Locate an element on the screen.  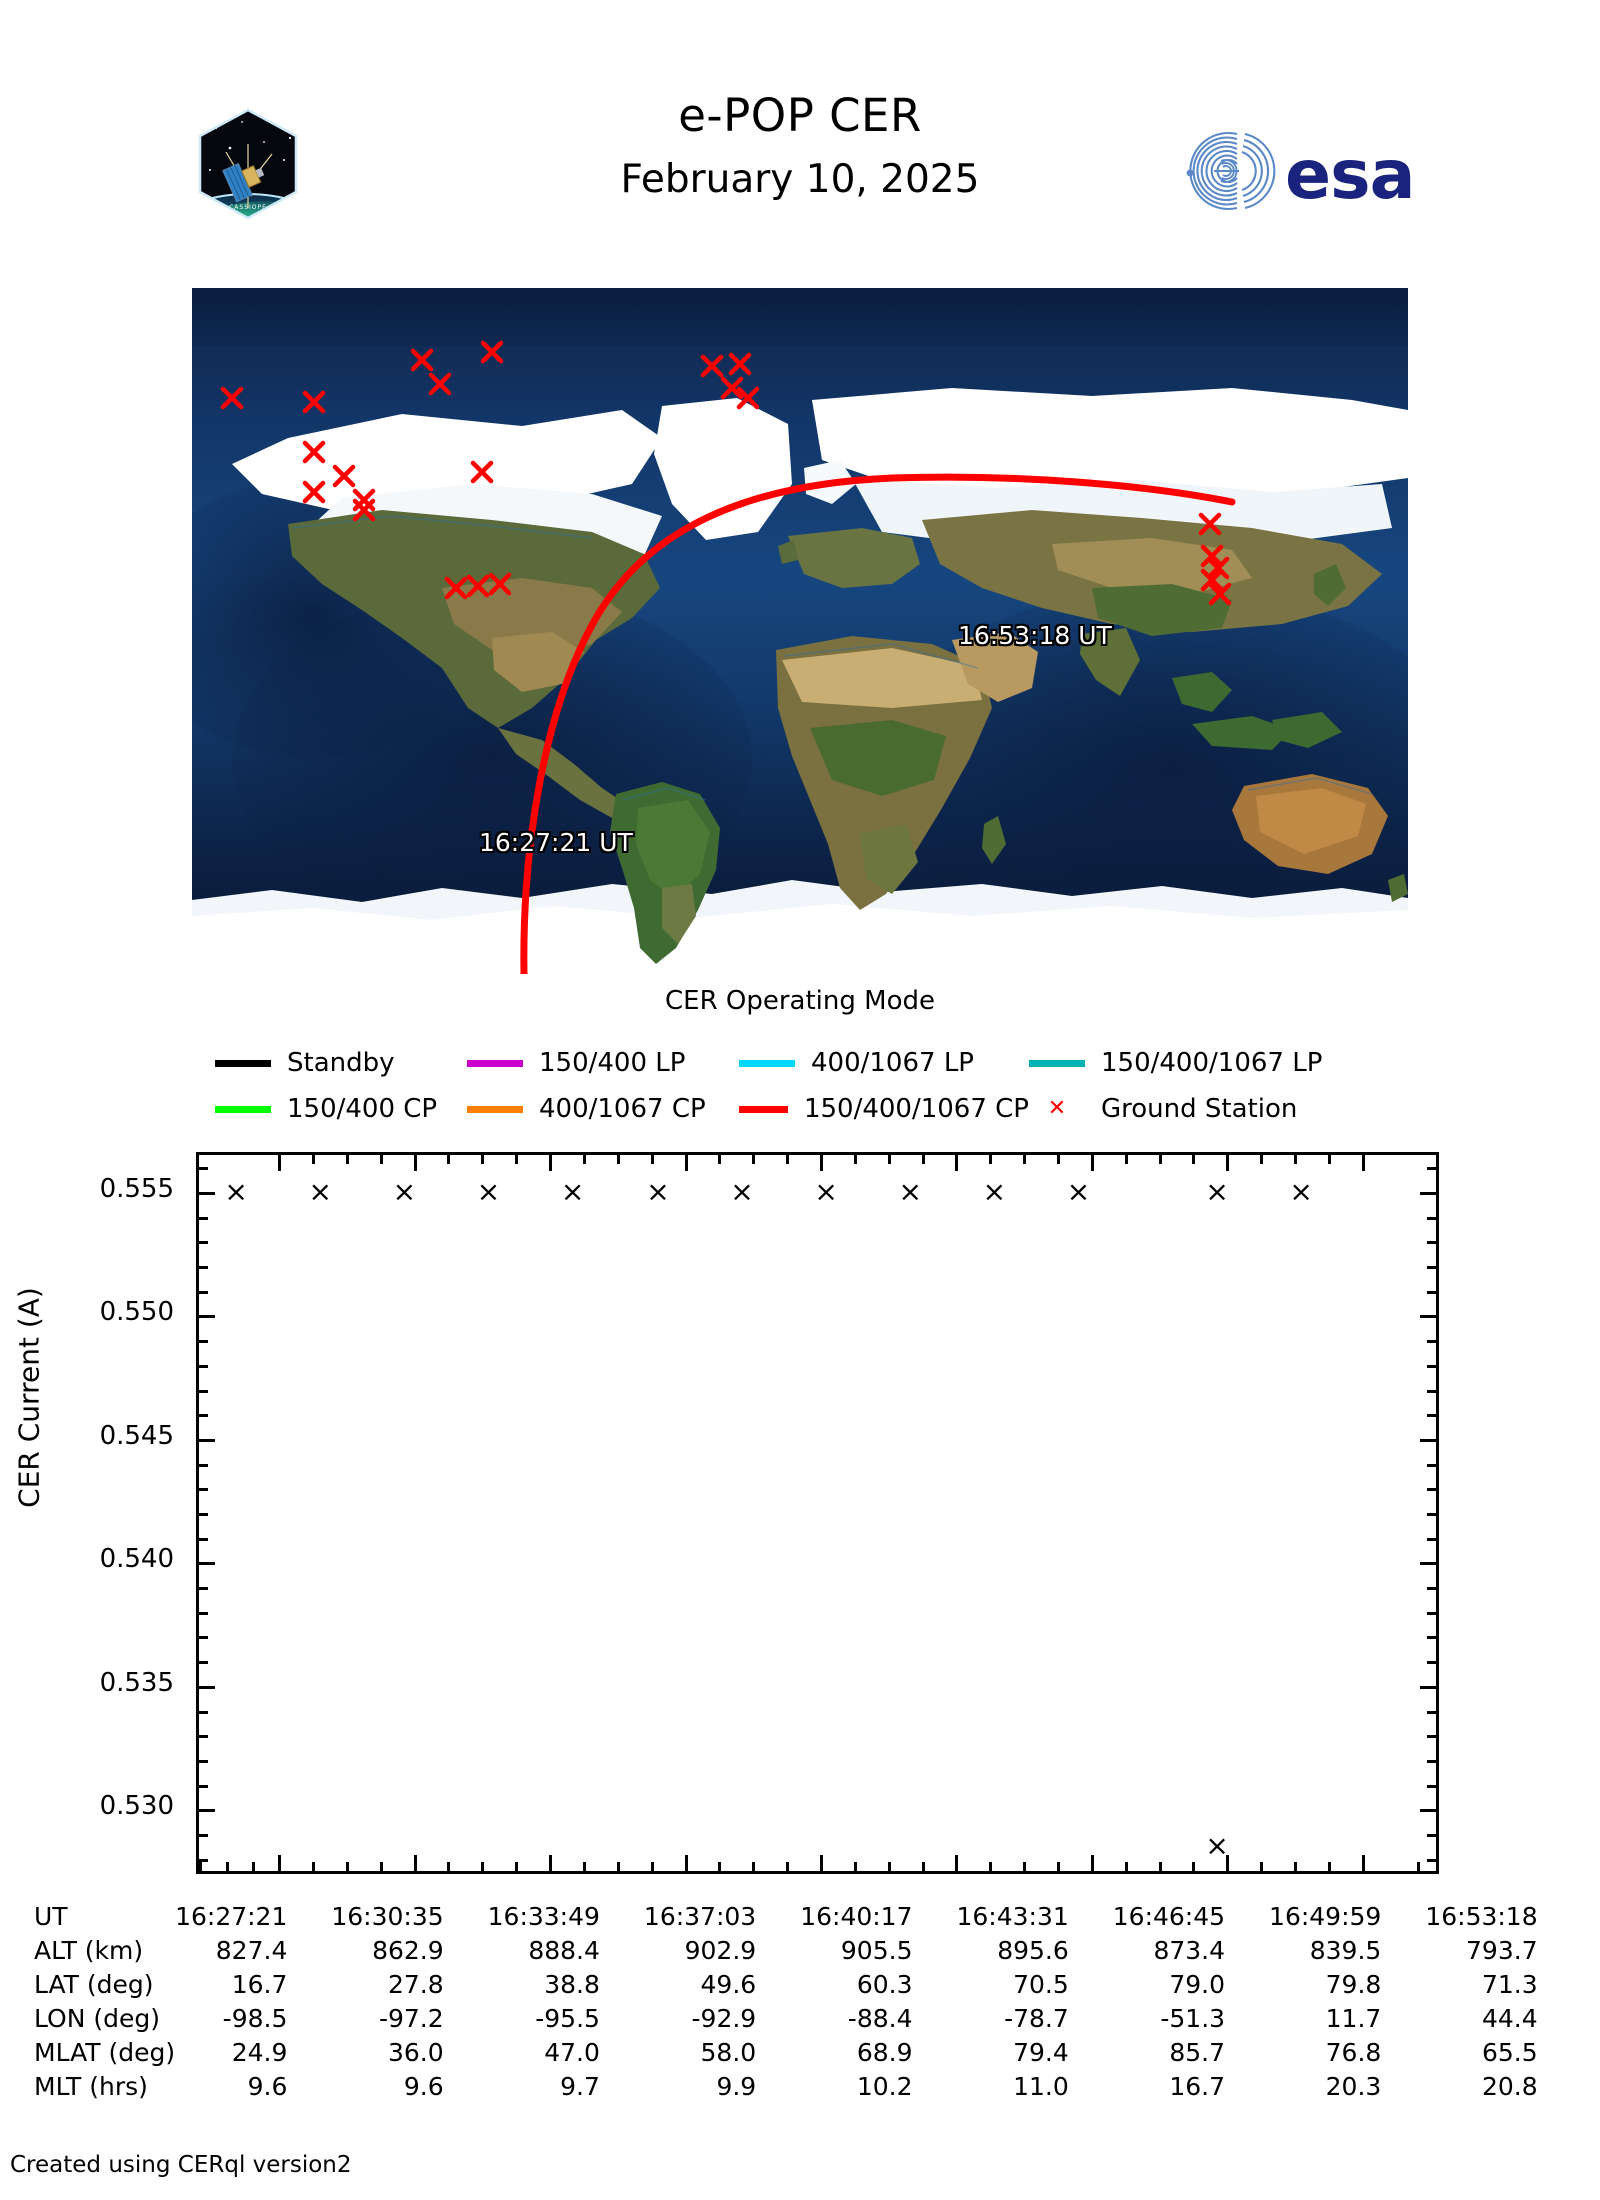
legend-item-150-400-lp: 150/400 LP is located at coordinates (603, 1063).